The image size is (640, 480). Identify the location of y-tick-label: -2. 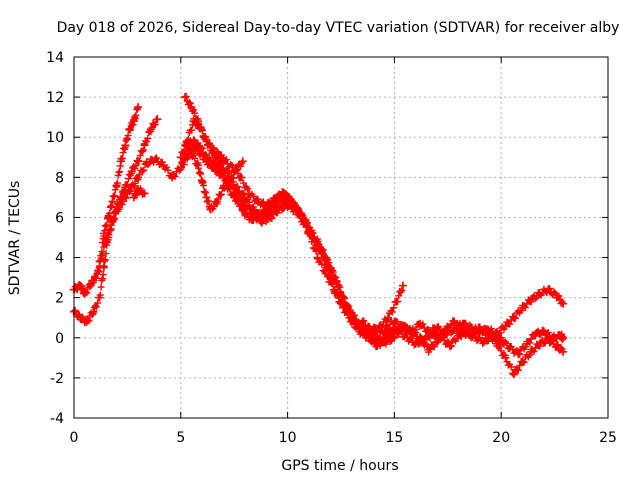
(57, 379).